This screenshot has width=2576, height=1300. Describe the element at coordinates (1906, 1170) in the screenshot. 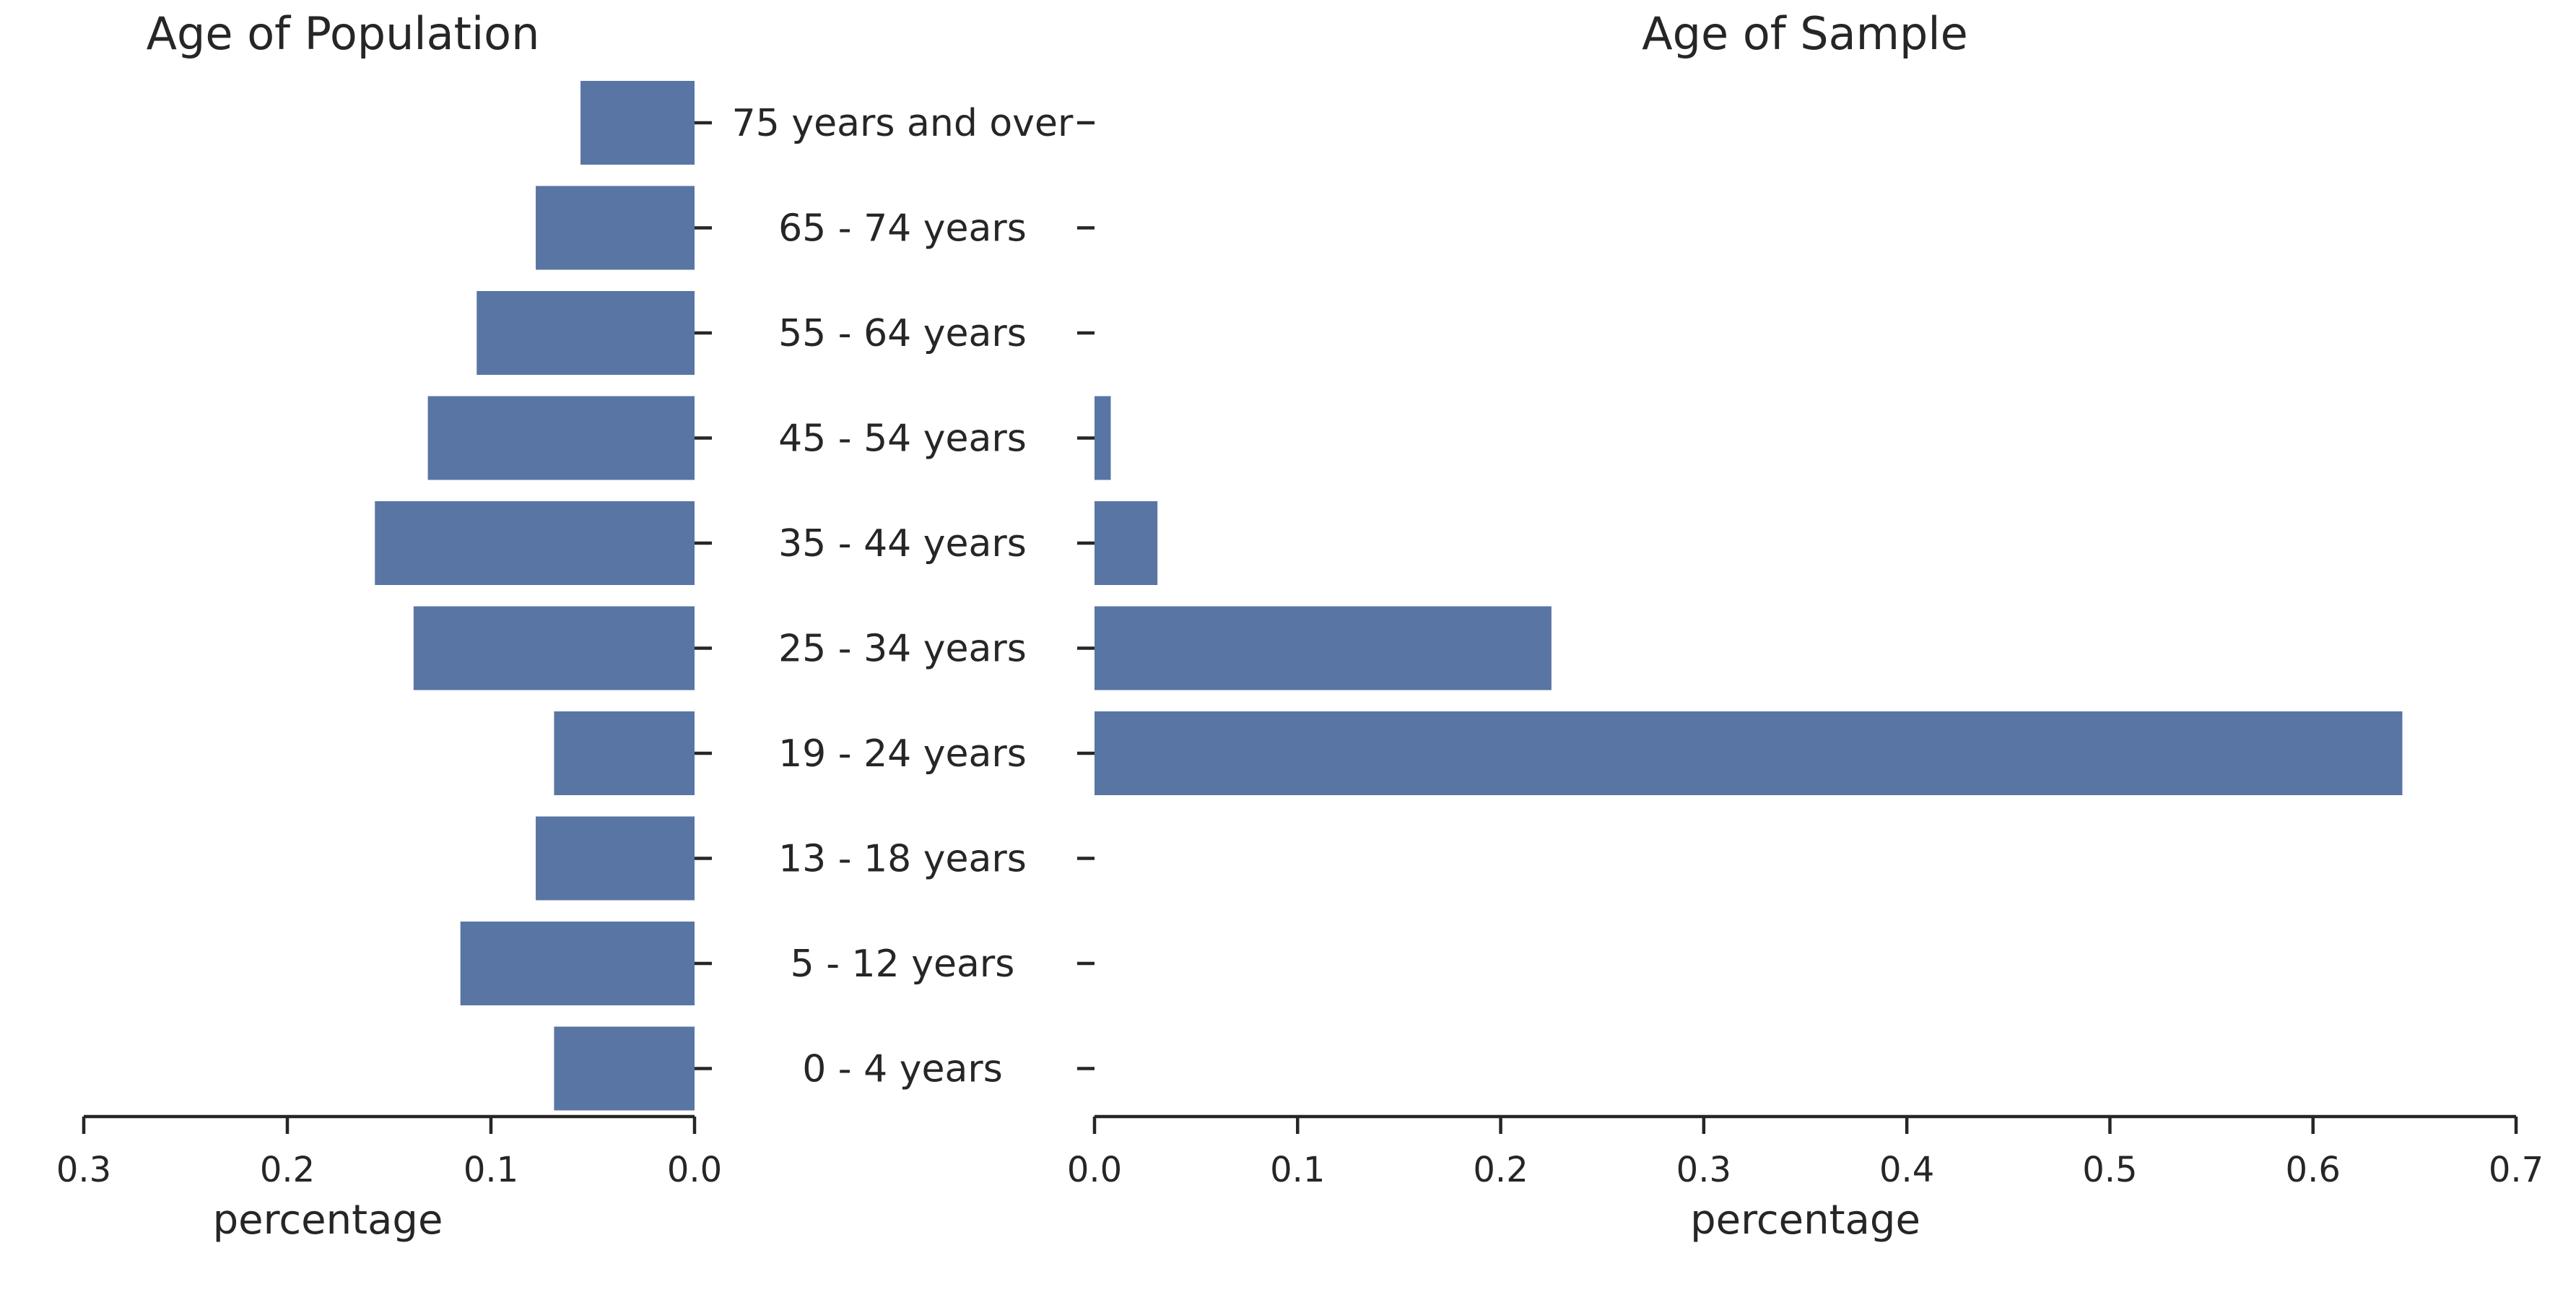

I see `xtick-label-1-4: 0.4` at that location.